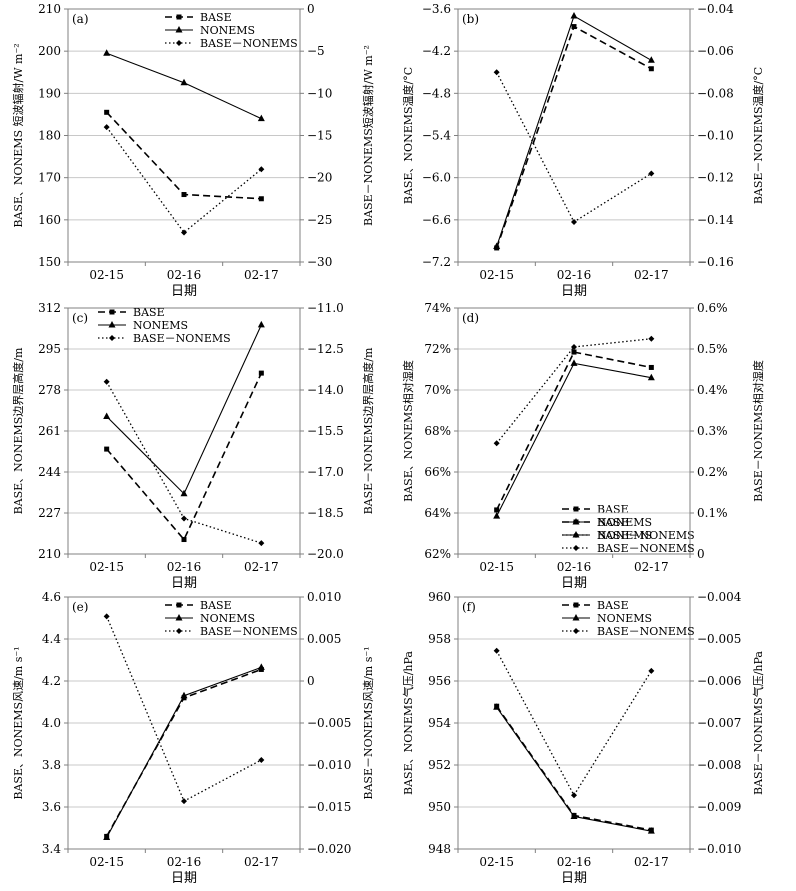  I want to click on y2-tick-label: 0.005, so click(324, 639).